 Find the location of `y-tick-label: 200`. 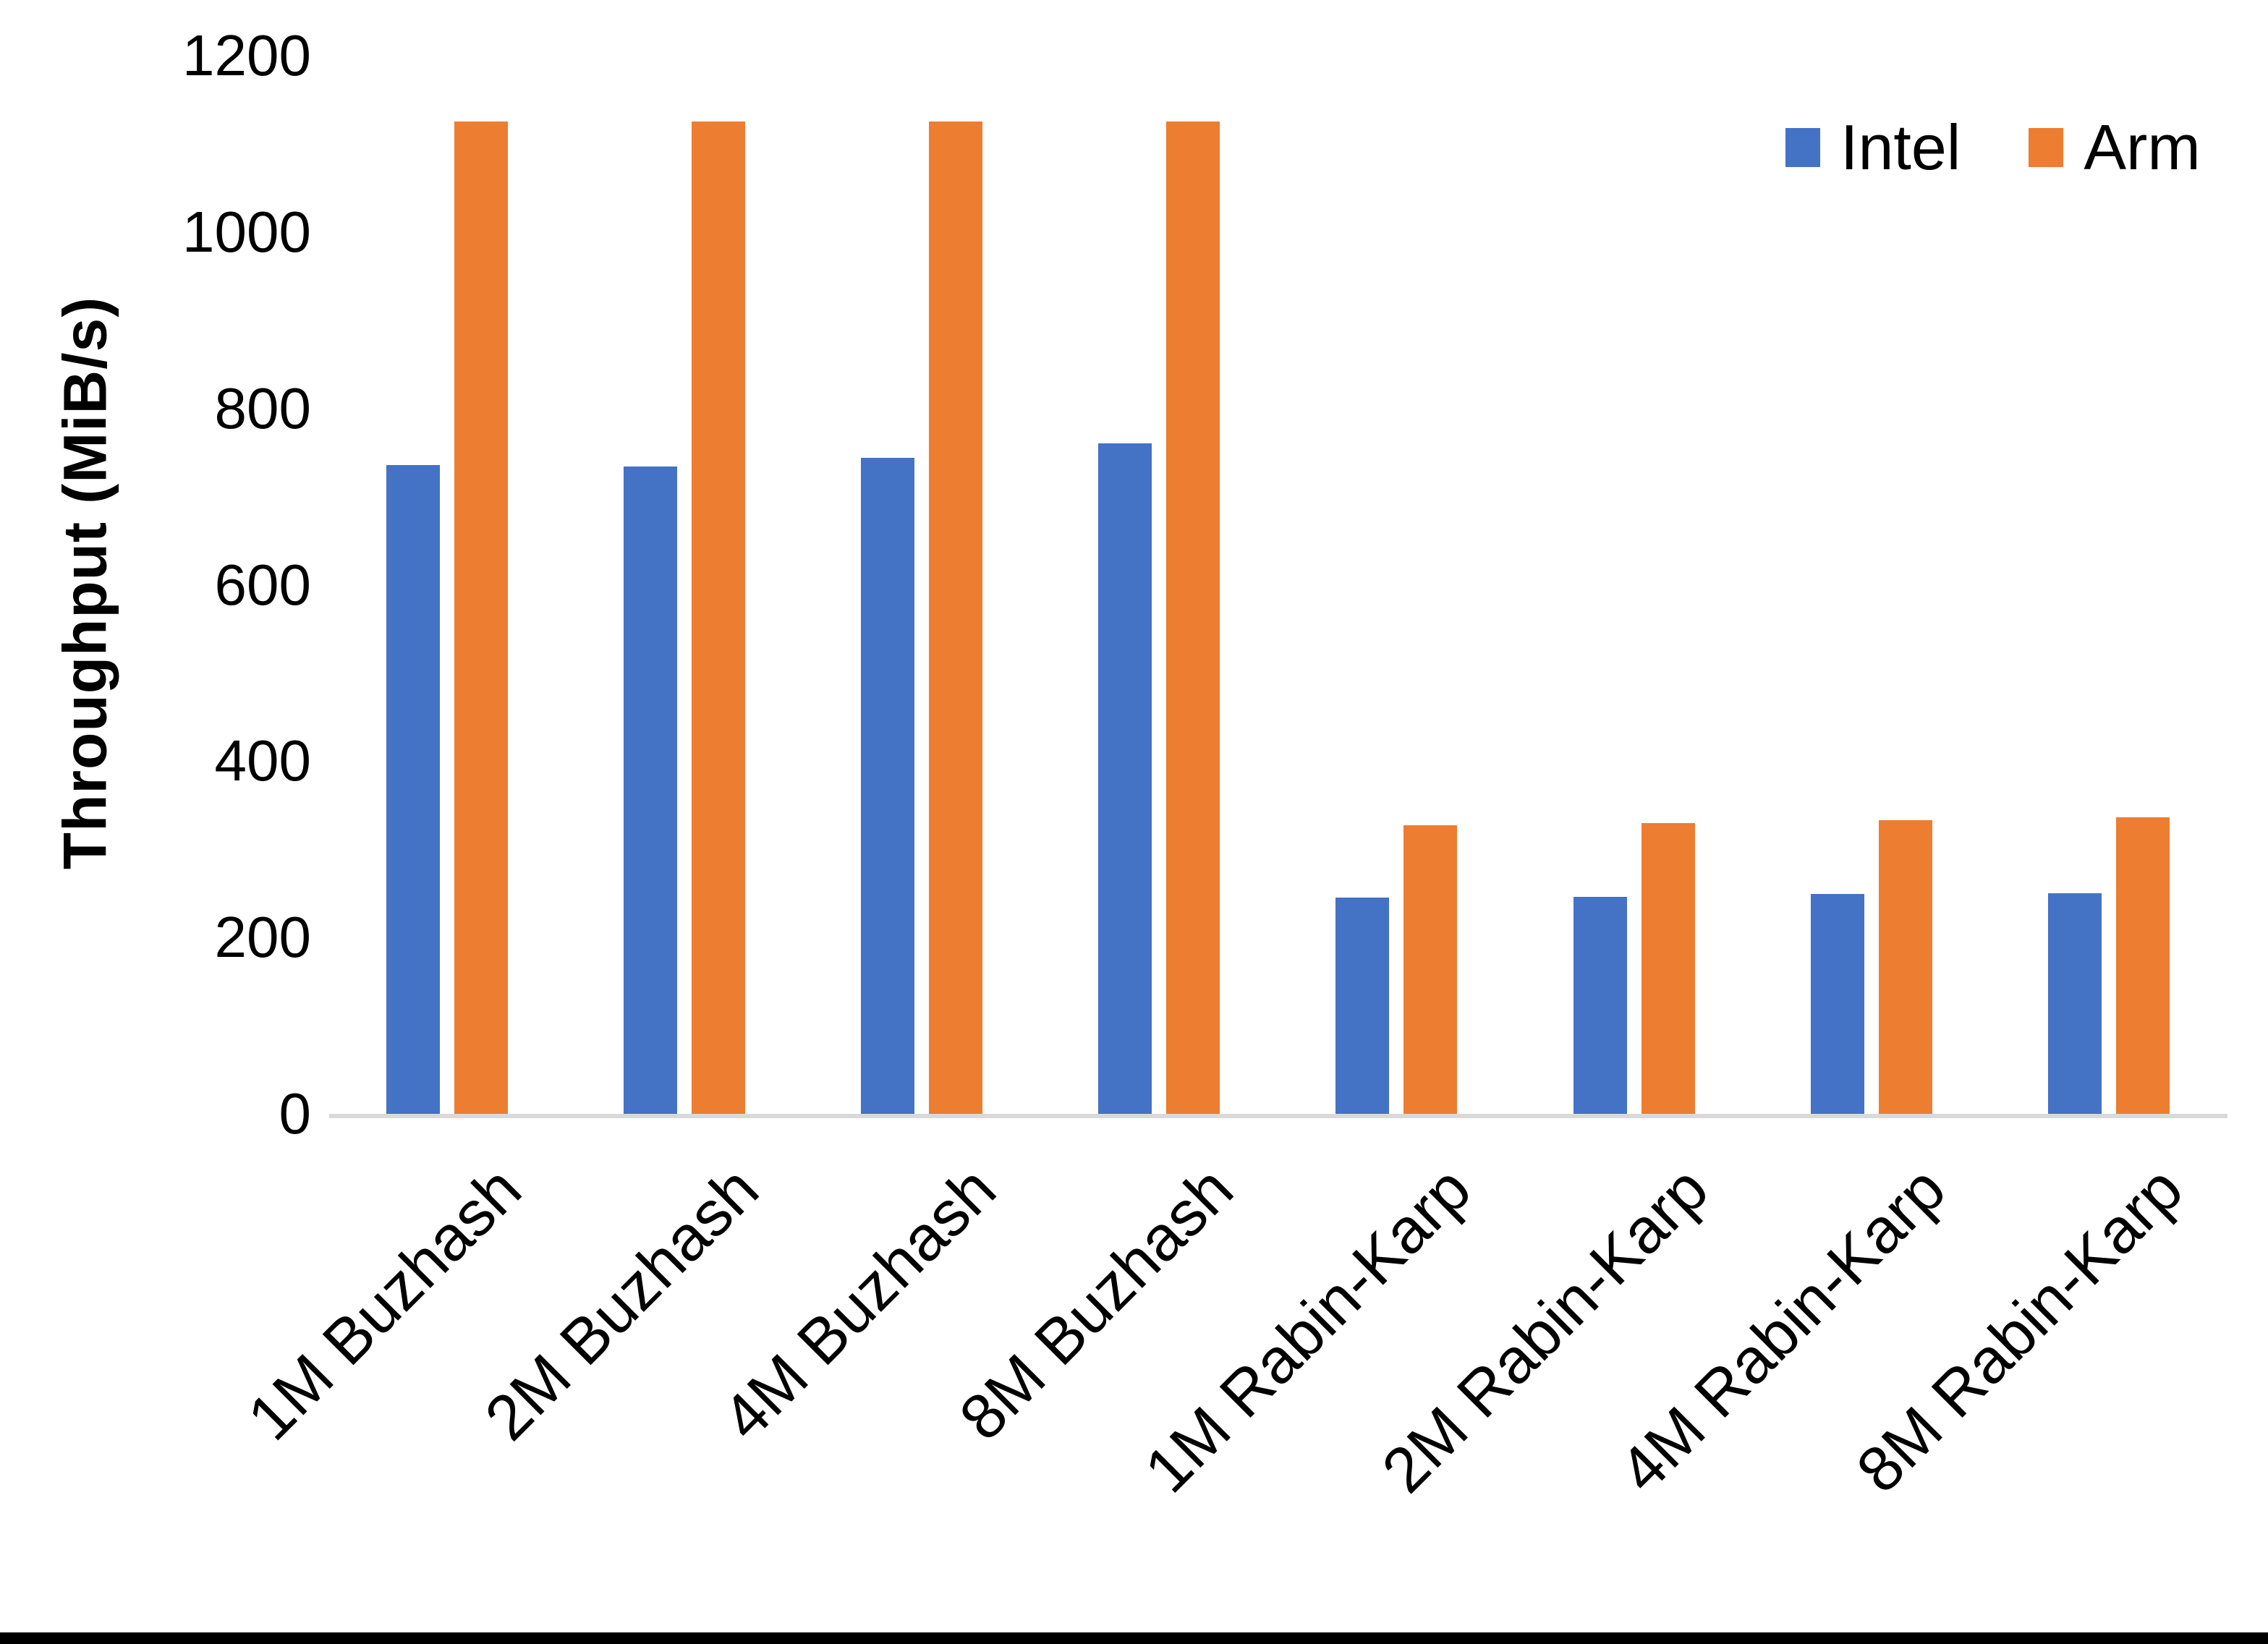

y-tick-label: 200 is located at coordinates (262, 937).